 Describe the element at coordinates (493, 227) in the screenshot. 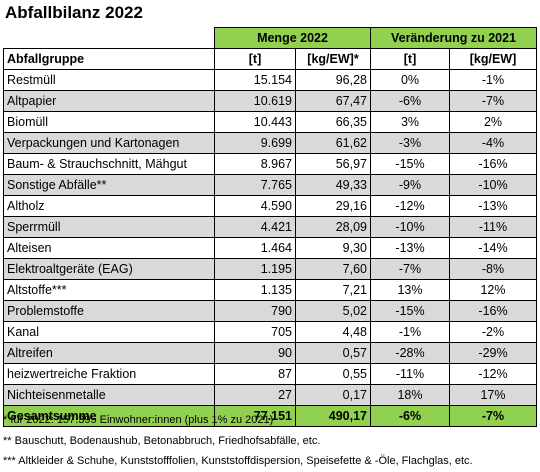

I see `row-change-kg: -11%` at that location.